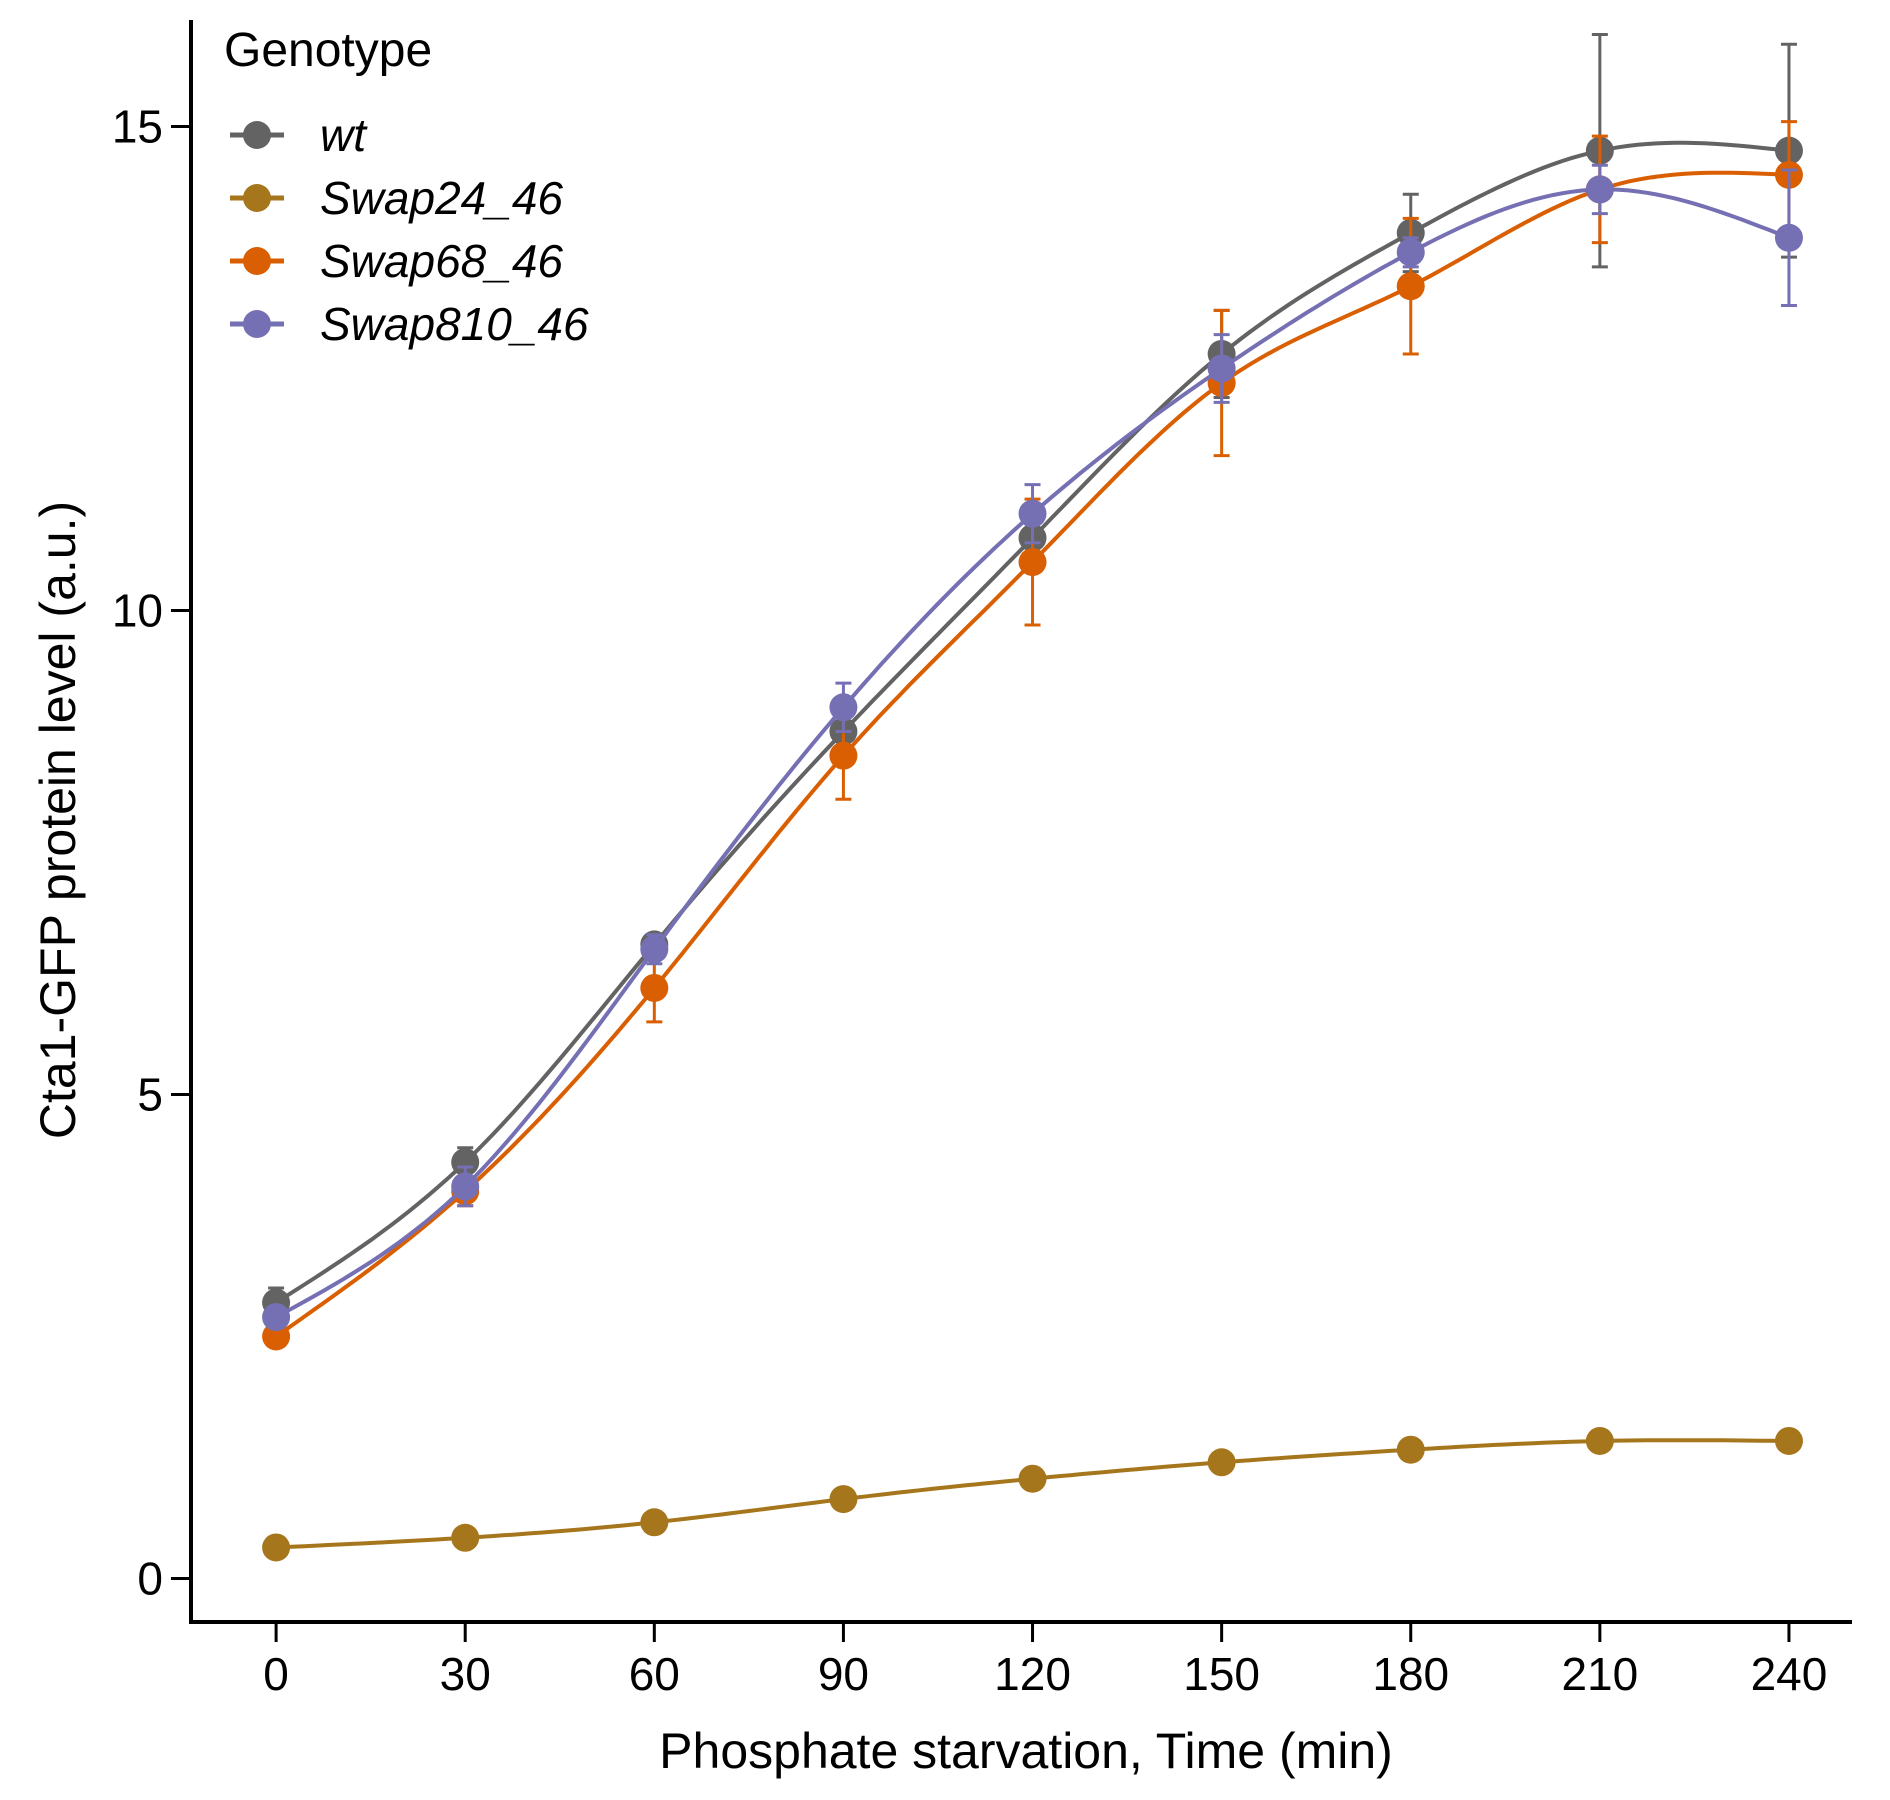  I want to click on x-tick-label: 120, so click(1032, 1674).